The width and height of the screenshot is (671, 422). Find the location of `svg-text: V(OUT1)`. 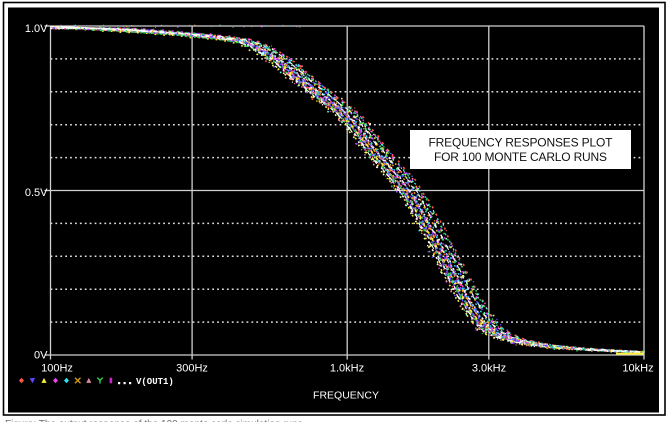

svg-text: V(OUT1) is located at coordinates (155, 382).